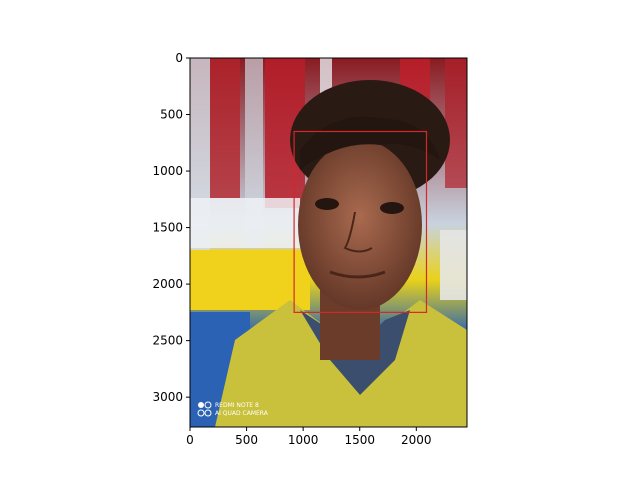  Describe the element at coordinates (359, 440) in the screenshot. I see `x-tick-label: 1500` at that location.